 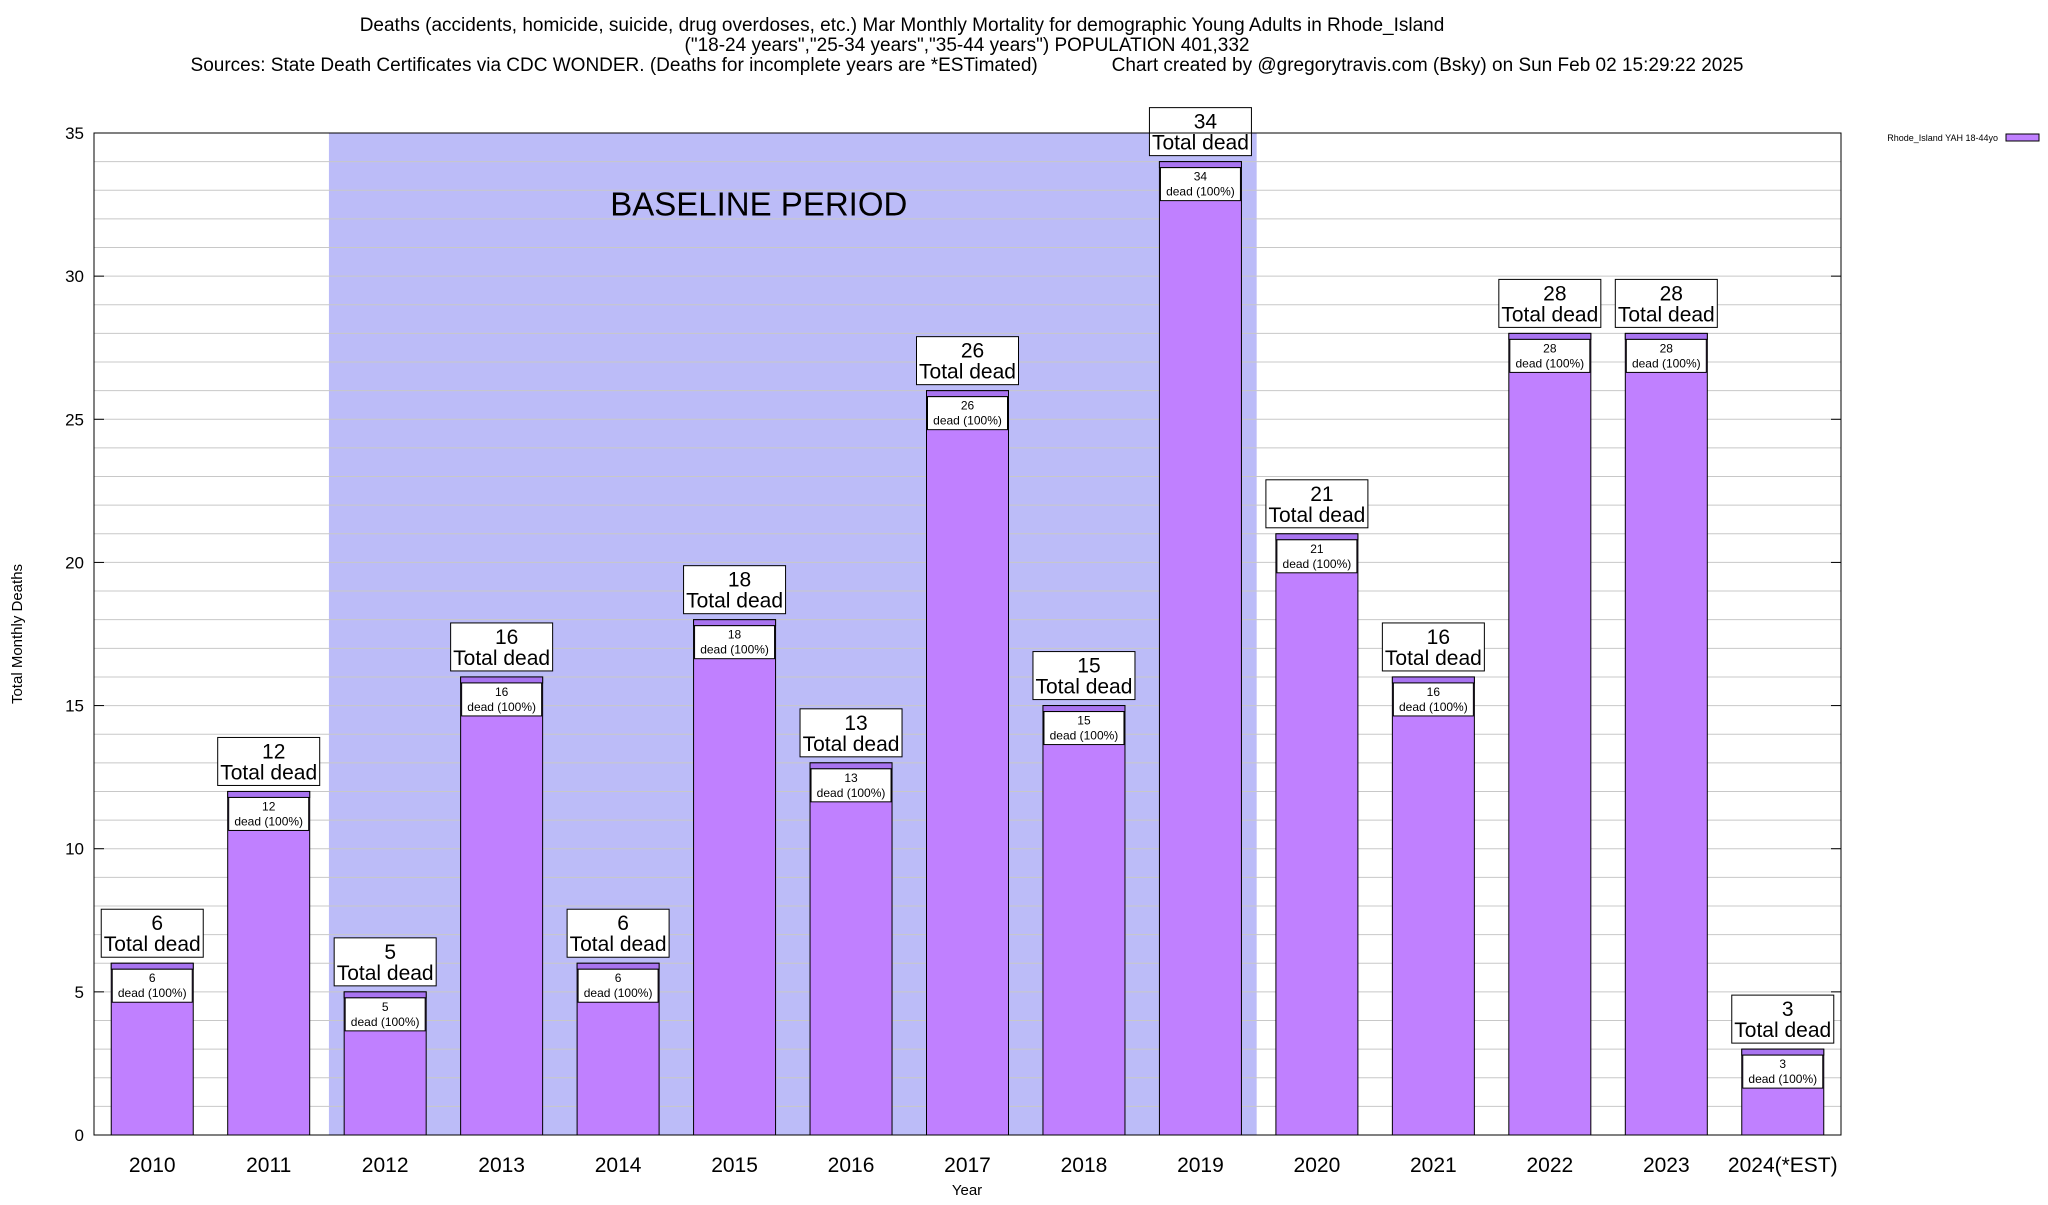 What do you see at coordinates (74, 276) in the screenshot?
I see `y-tick-label: 30` at bounding box center [74, 276].